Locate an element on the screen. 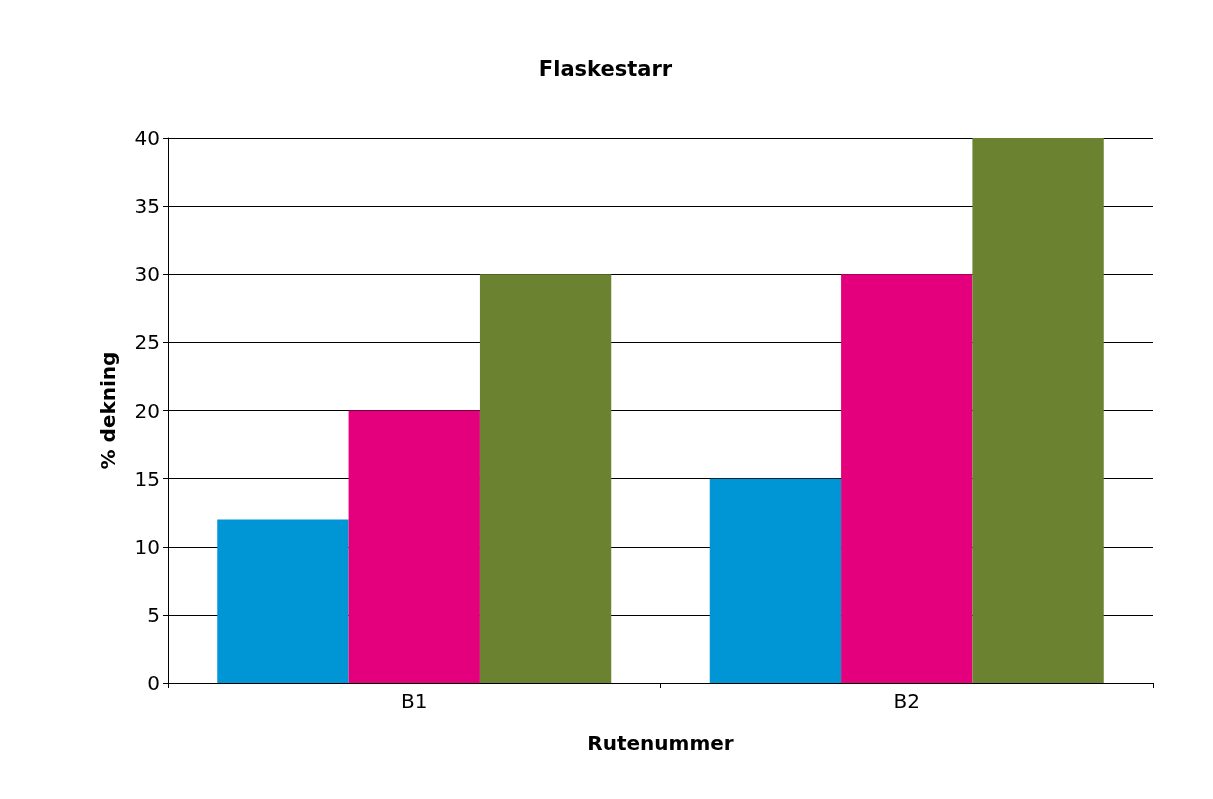 This screenshot has height=799, width=1213. y-tick-label: 35 is located at coordinates (147, 206).